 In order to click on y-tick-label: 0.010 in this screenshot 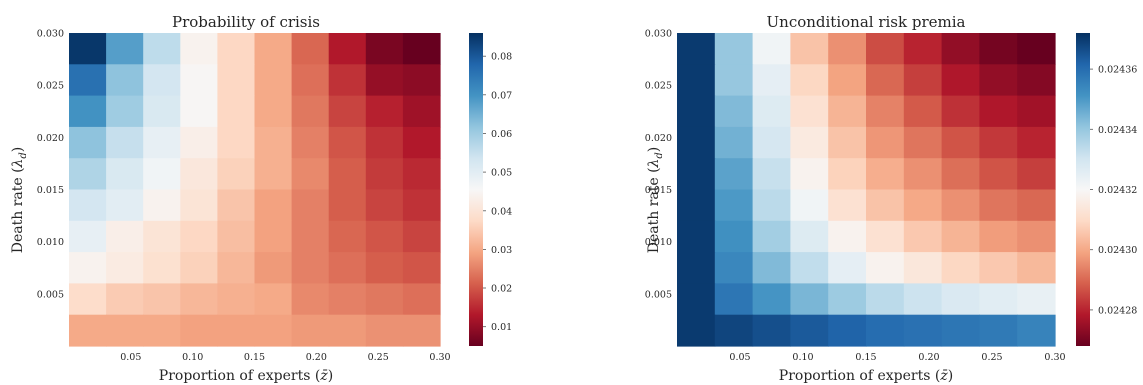, I will do `click(658, 242)`.